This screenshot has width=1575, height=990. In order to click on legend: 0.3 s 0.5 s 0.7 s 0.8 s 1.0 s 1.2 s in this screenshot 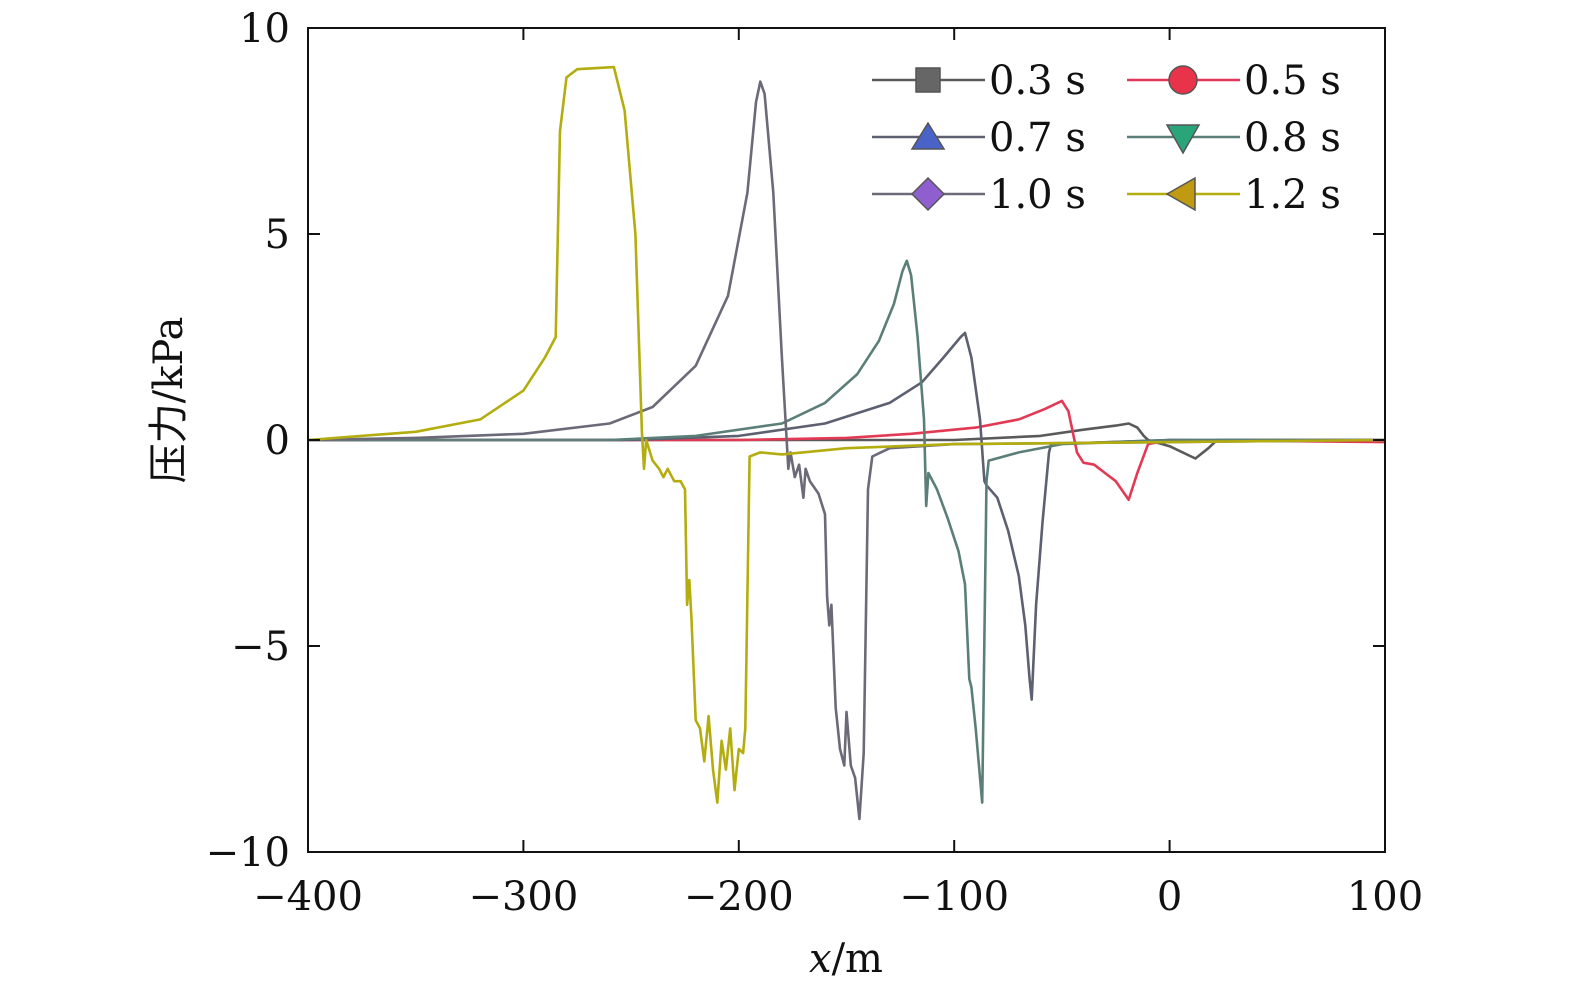, I will do `click(1106, 138)`.